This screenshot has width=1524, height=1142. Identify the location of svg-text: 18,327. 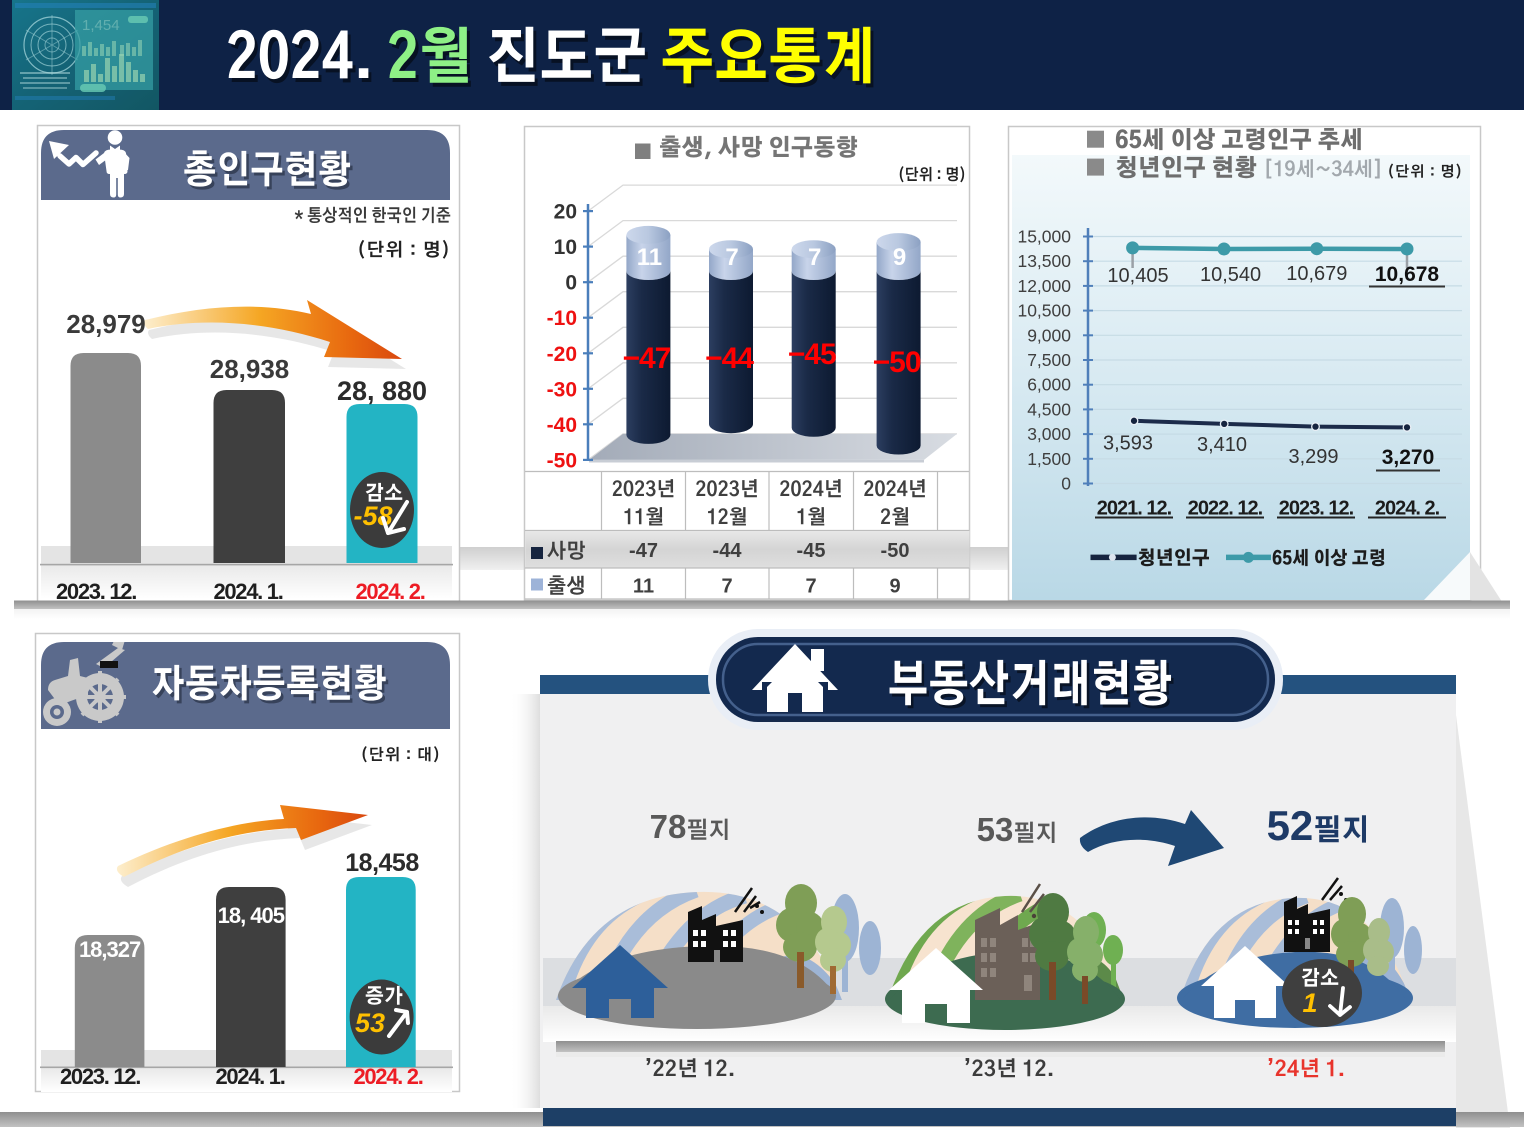
(110, 949).